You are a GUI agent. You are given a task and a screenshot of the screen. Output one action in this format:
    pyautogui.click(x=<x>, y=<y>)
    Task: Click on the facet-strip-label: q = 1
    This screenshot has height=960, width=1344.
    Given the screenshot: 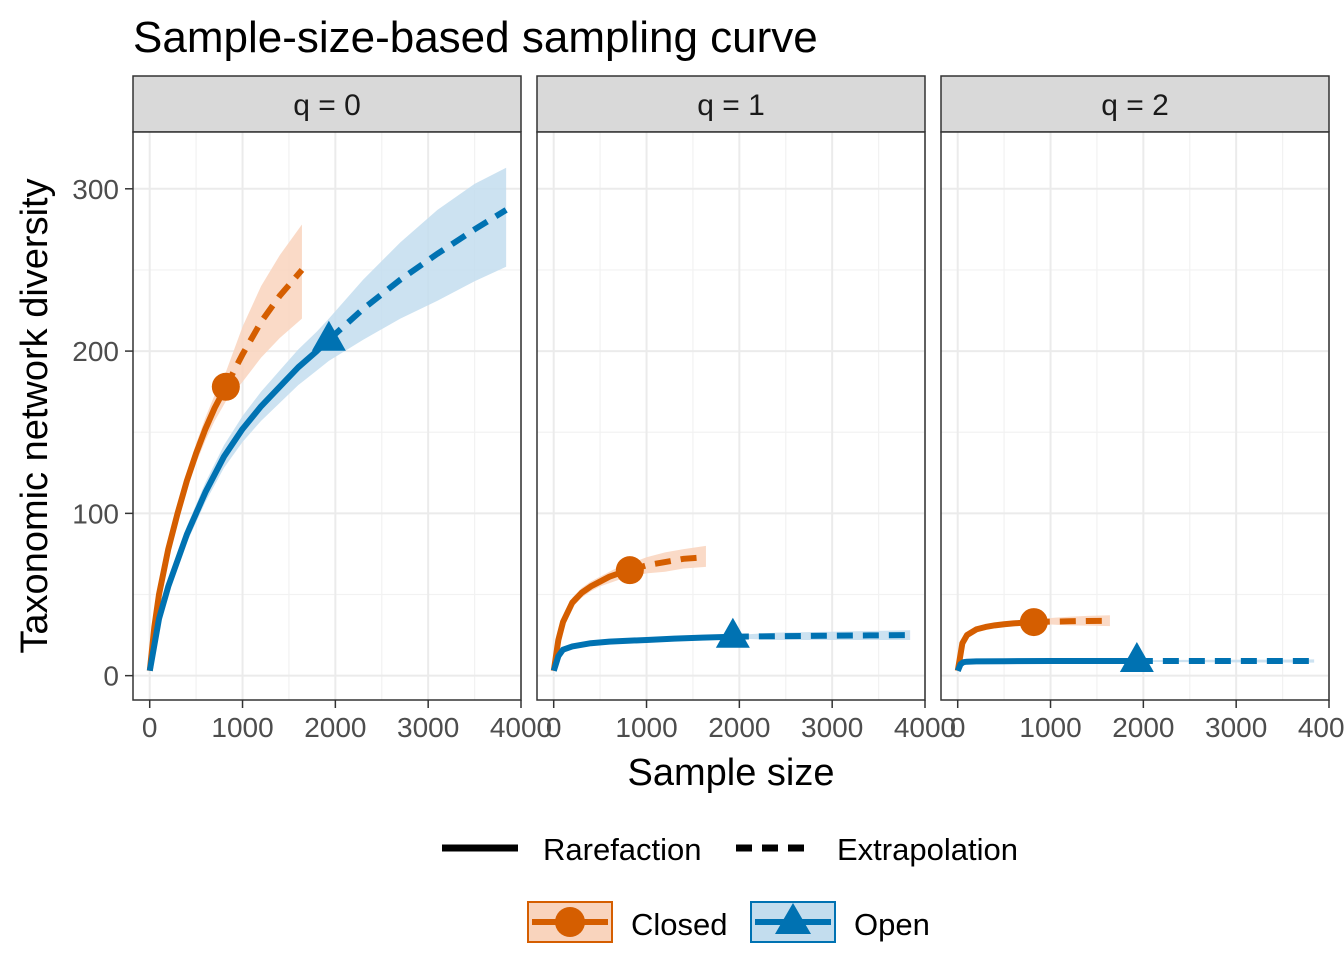 What is the action you would take?
    pyautogui.click(x=731, y=105)
    